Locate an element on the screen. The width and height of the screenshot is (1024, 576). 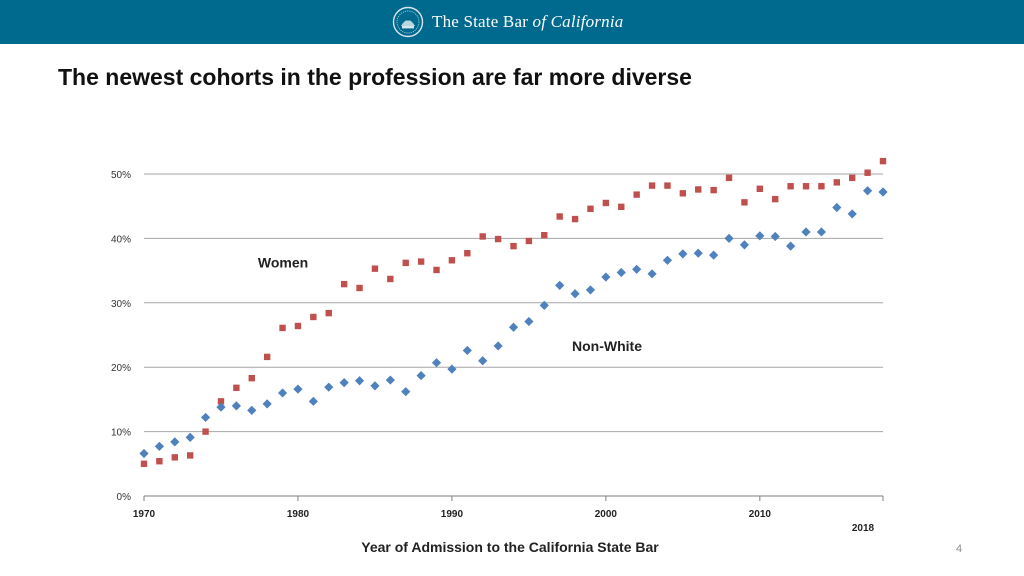
x-tick-label: 2018 is located at coordinates (863, 528).